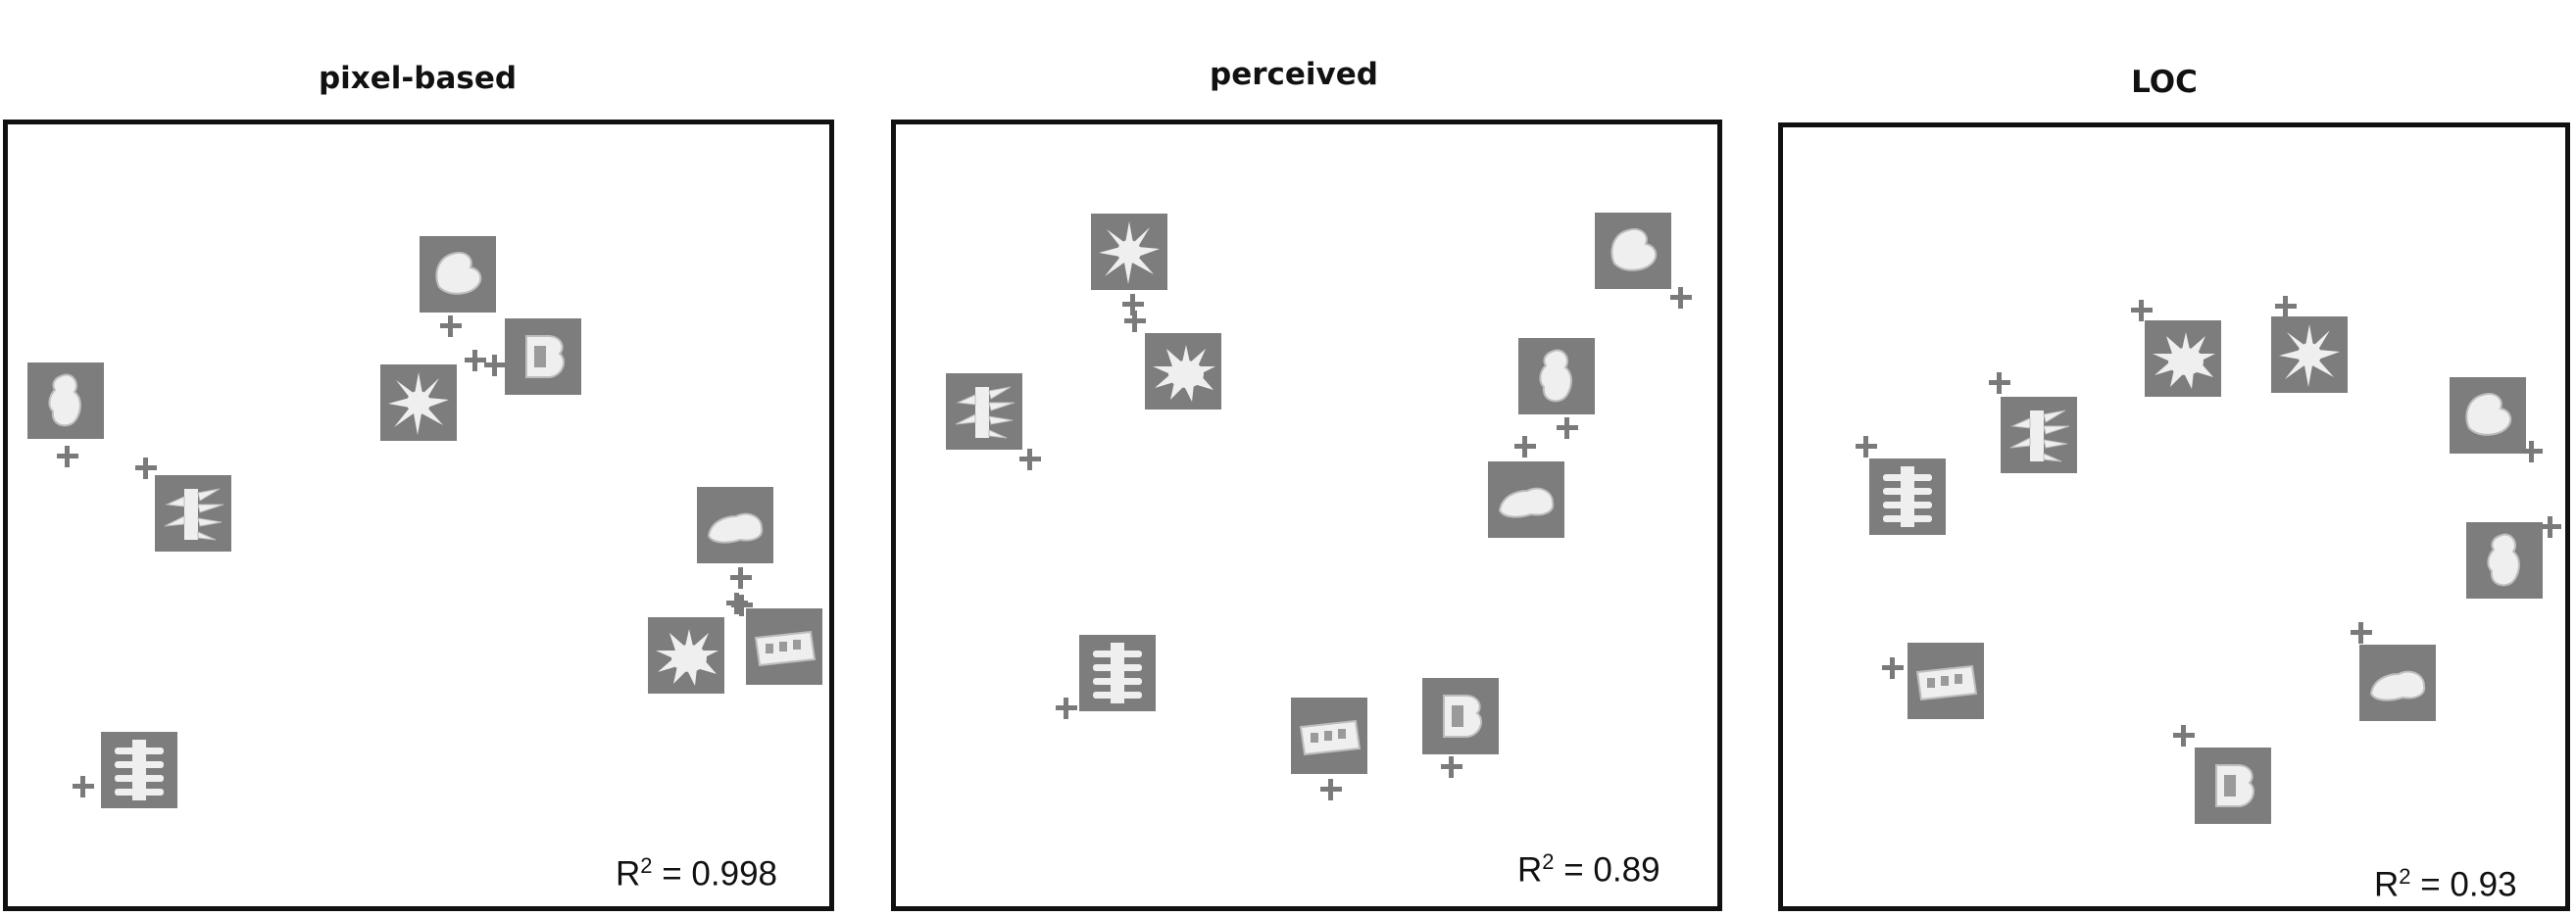 The width and height of the screenshot is (2576, 917). What do you see at coordinates (2445, 884) in the screenshot?
I see `r2-label: R2 = 0.93` at bounding box center [2445, 884].